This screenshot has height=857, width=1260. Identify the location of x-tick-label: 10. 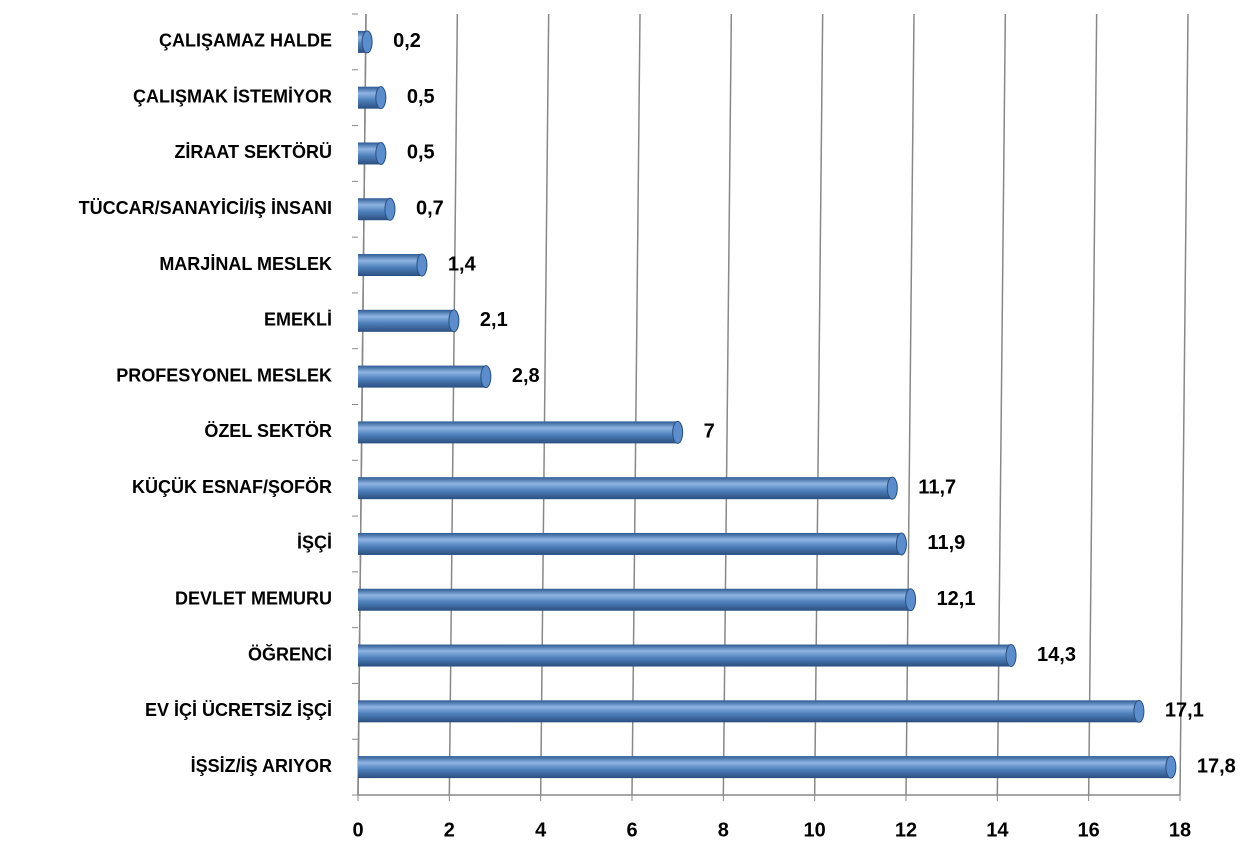
(815, 830).